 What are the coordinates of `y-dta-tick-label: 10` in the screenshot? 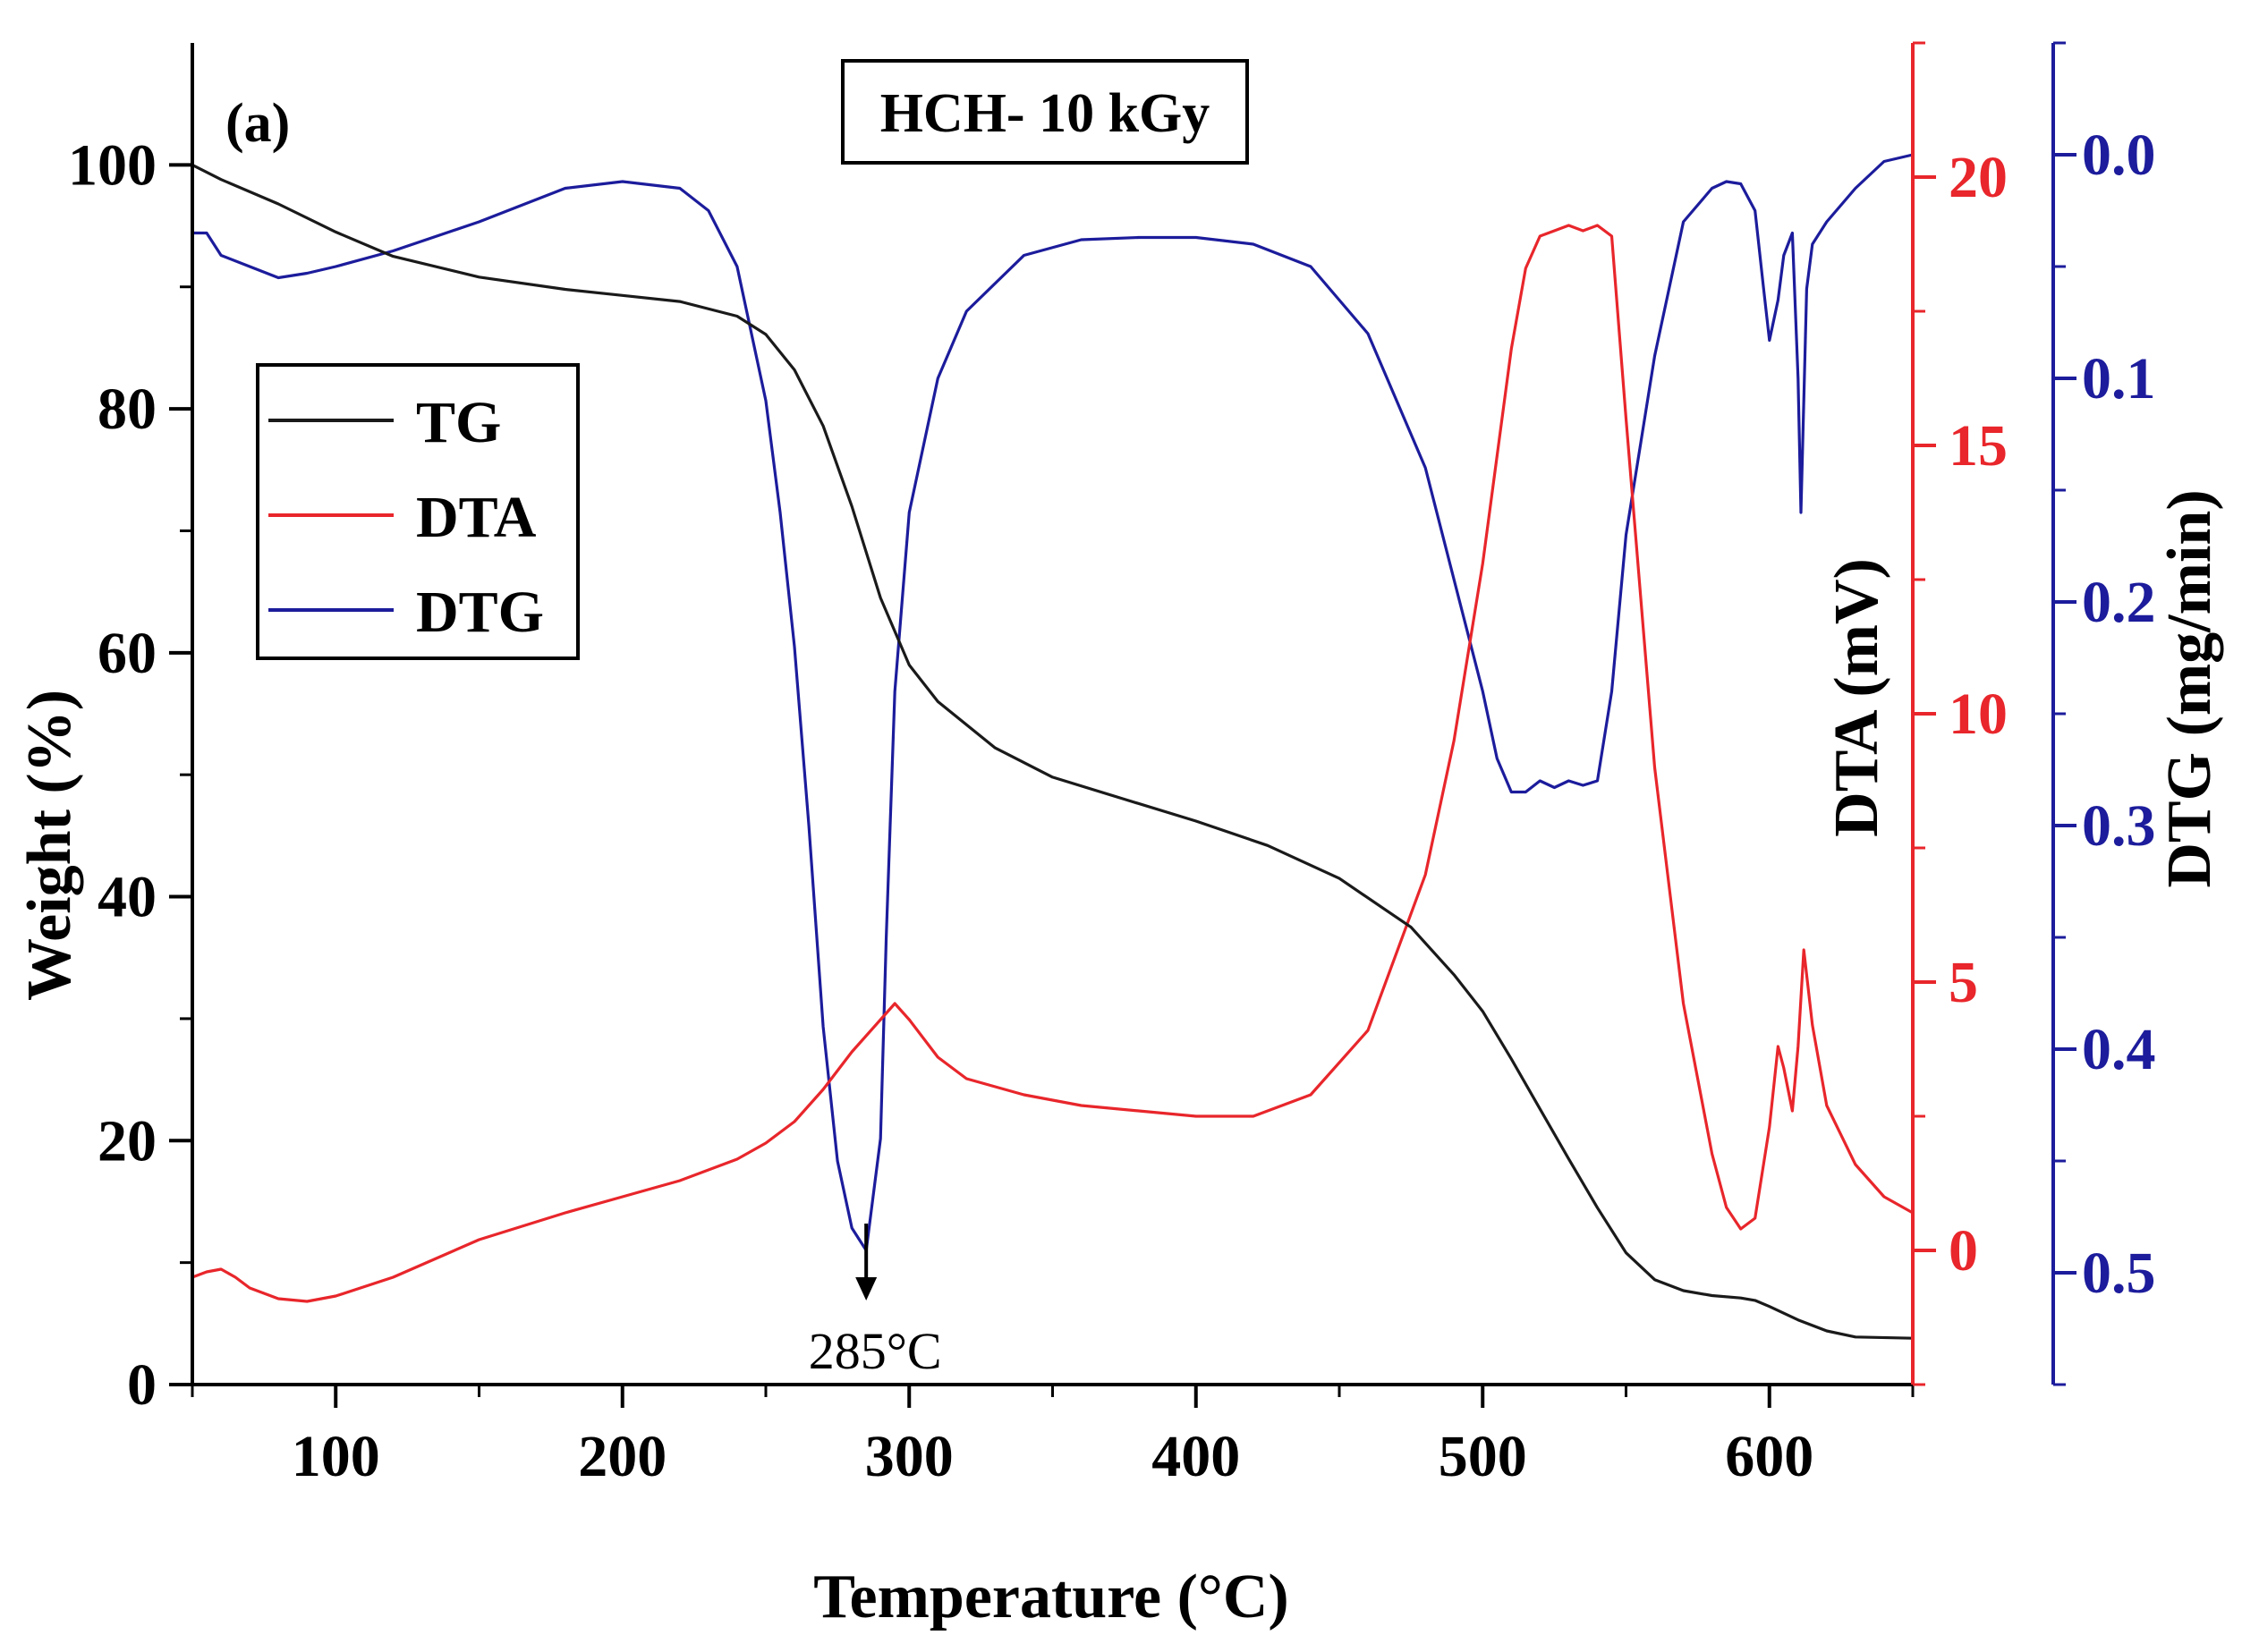 It's located at (1978, 714).